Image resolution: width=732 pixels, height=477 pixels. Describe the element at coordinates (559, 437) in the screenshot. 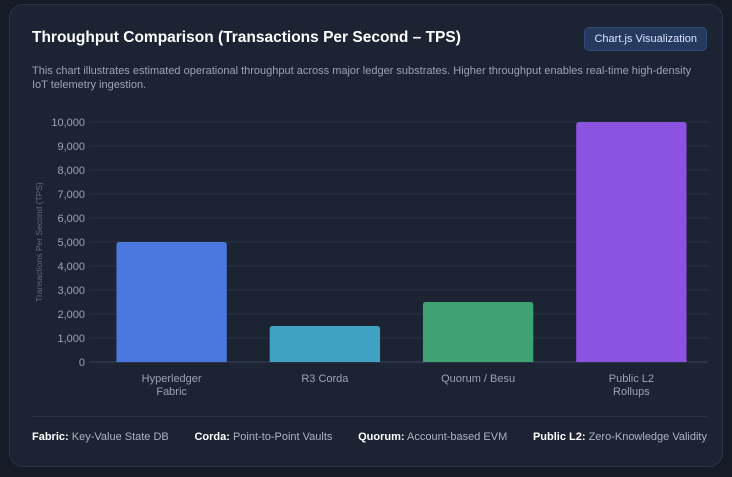

I see `footer-key: Public L2:` at that location.